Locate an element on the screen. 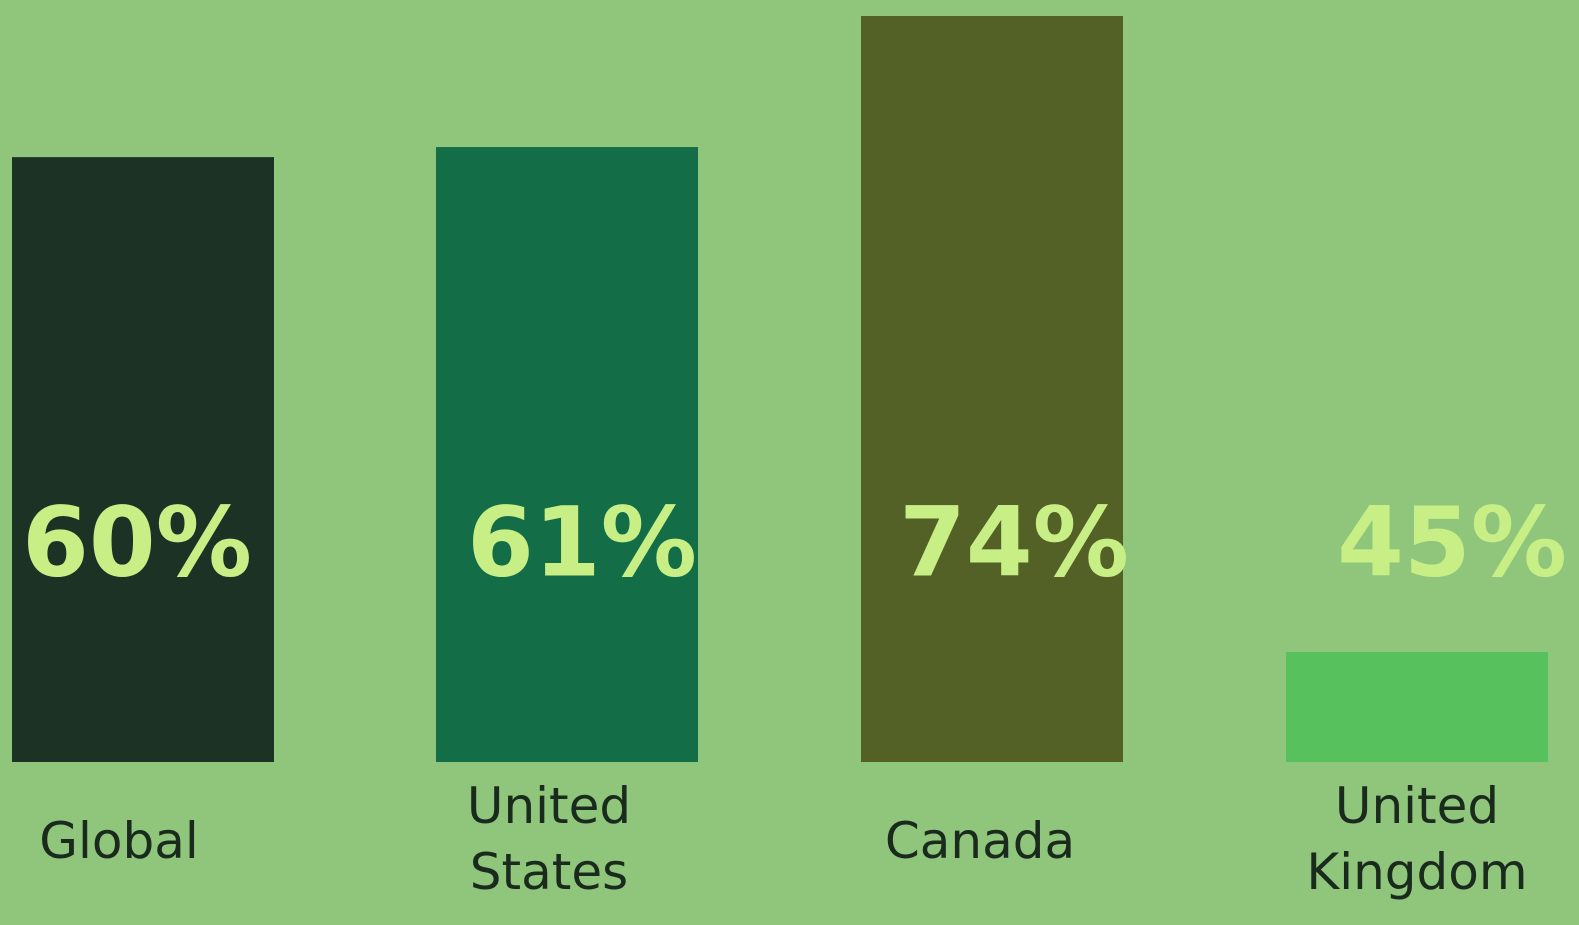 This screenshot has width=1579, height=925. category-label-line: Kingdom is located at coordinates (1416, 872).